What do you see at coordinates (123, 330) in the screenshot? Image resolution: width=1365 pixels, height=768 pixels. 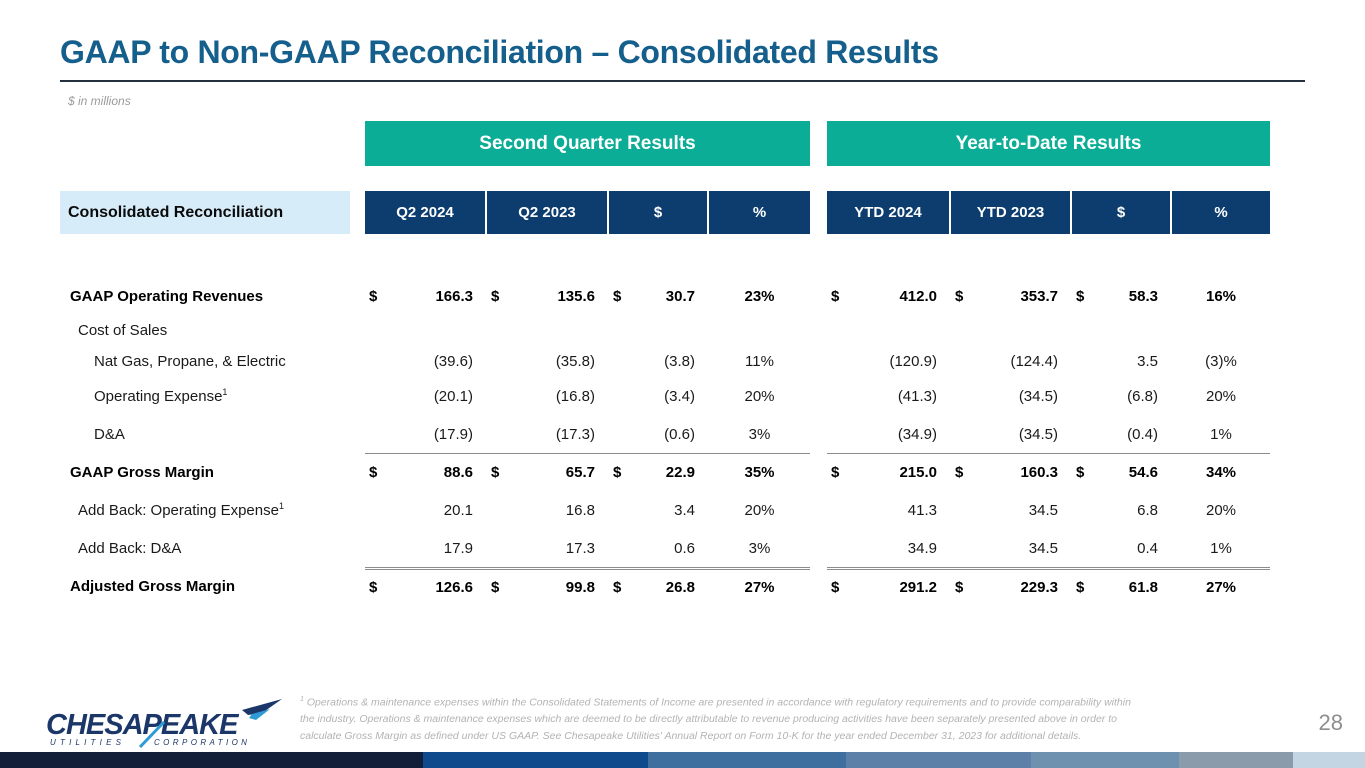 I see `row-label: Cost of Sales` at bounding box center [123, 330].